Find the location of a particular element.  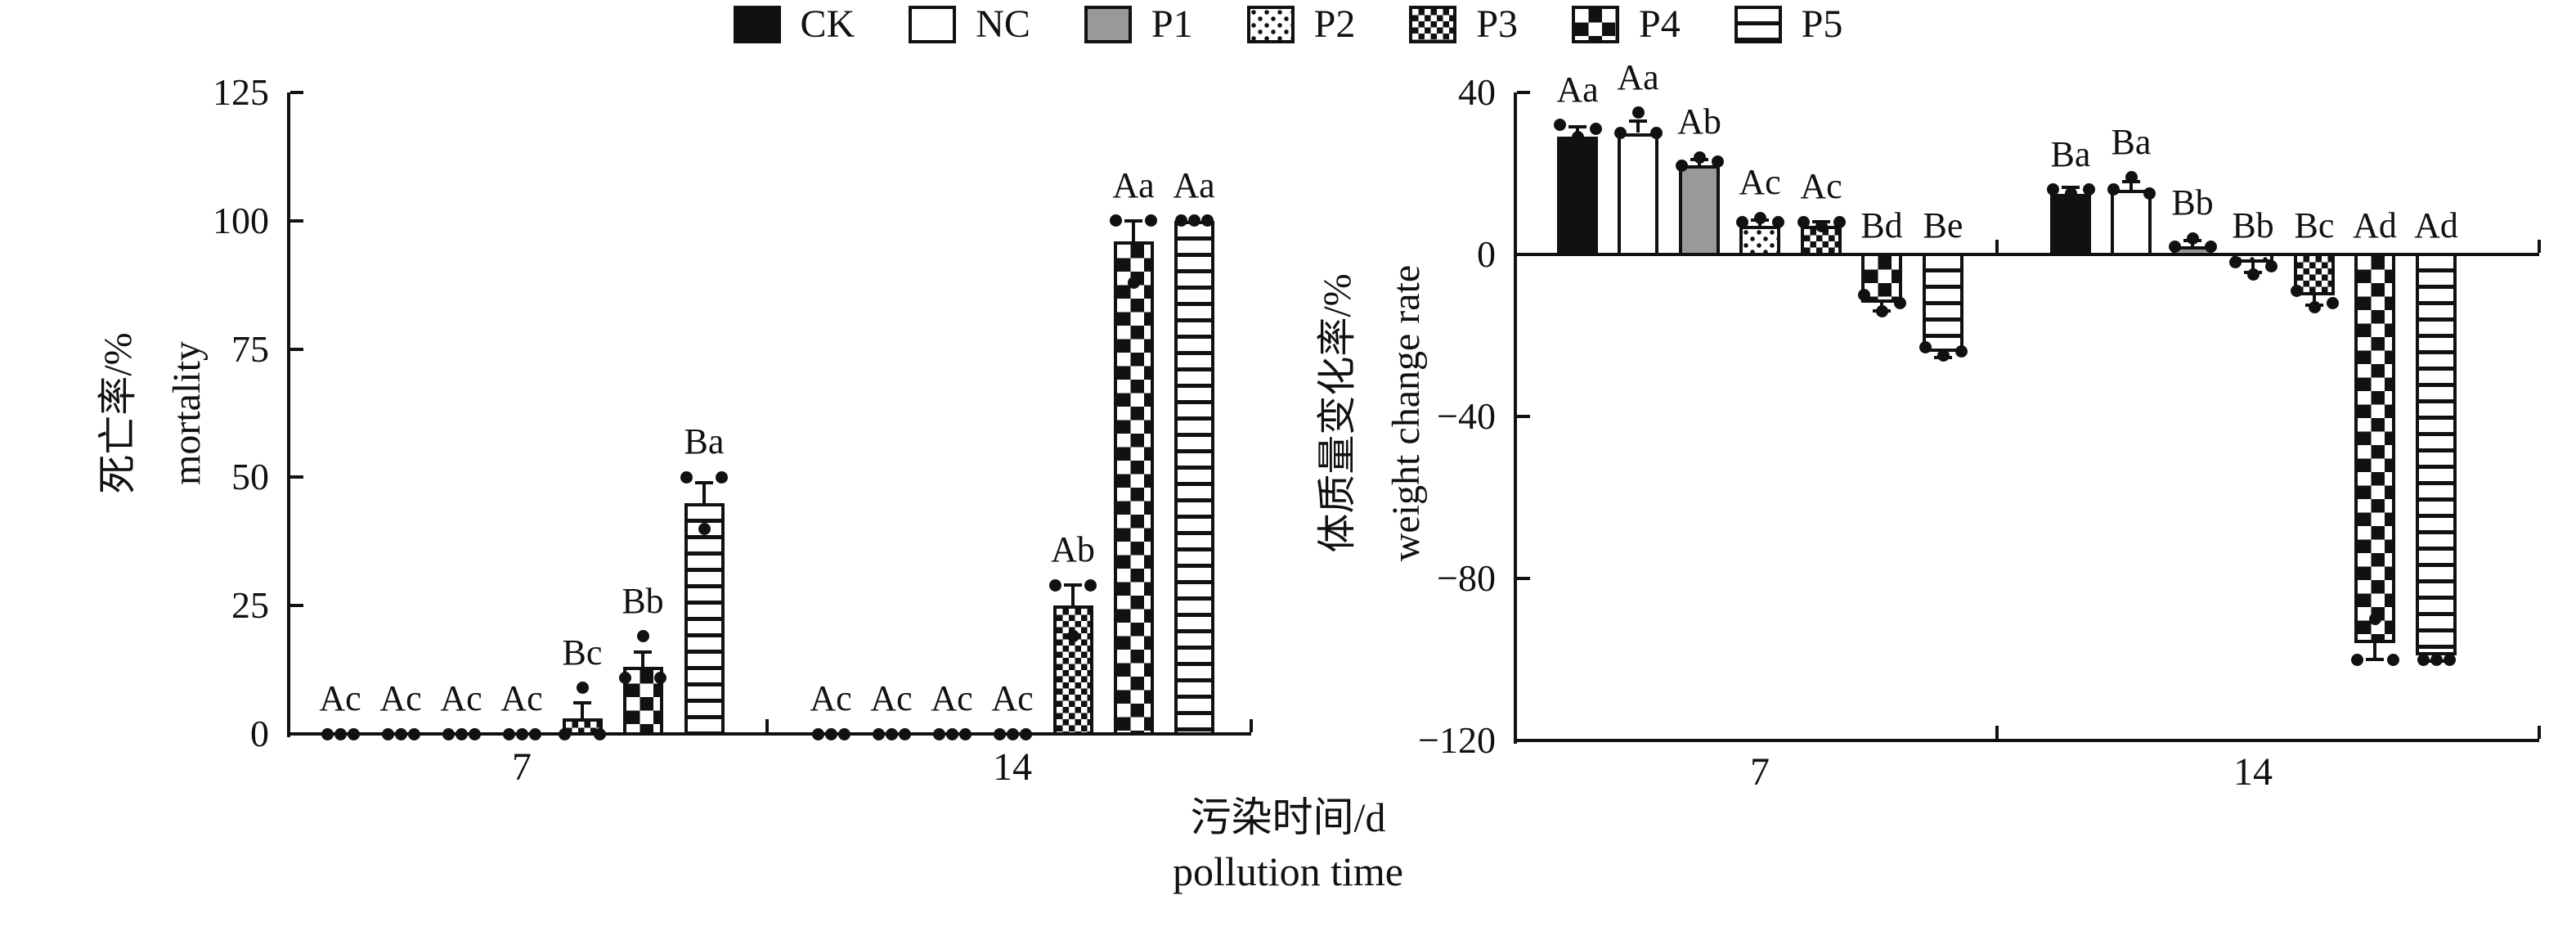

legend-item-P4: P4 is located at coordinates (1626, 25).